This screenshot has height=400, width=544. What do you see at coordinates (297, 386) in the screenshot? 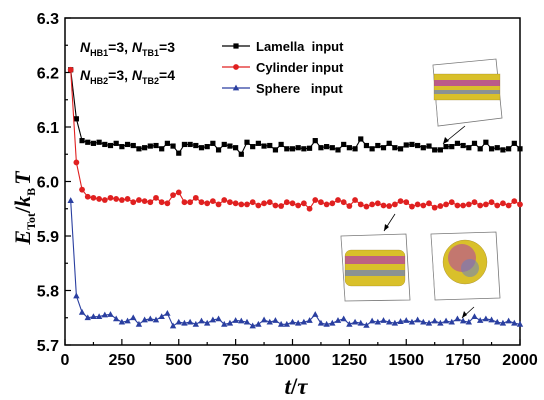
I see `x-axis-title: t/τ` at bounding box center [297, 386].